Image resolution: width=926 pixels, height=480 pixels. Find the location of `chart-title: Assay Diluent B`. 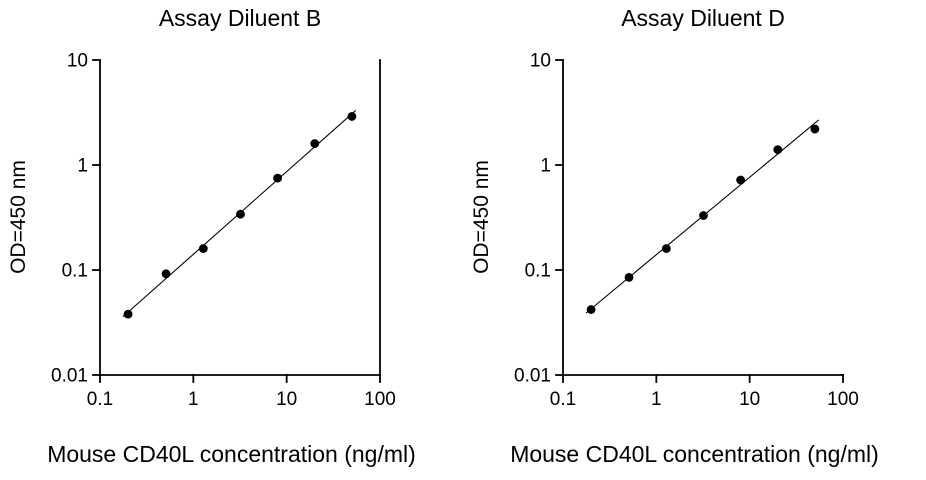

chart-title: Assay Diluent B is located at coordinates (240, 18).